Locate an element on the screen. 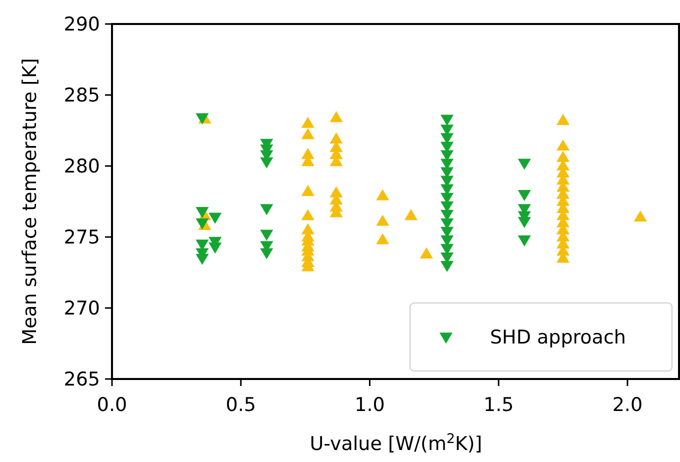 The width and height of the screenshot is (680, 462). x-axis-title: U-value [W/(m$^{2}$K)] is located at coordinates (396, 443).